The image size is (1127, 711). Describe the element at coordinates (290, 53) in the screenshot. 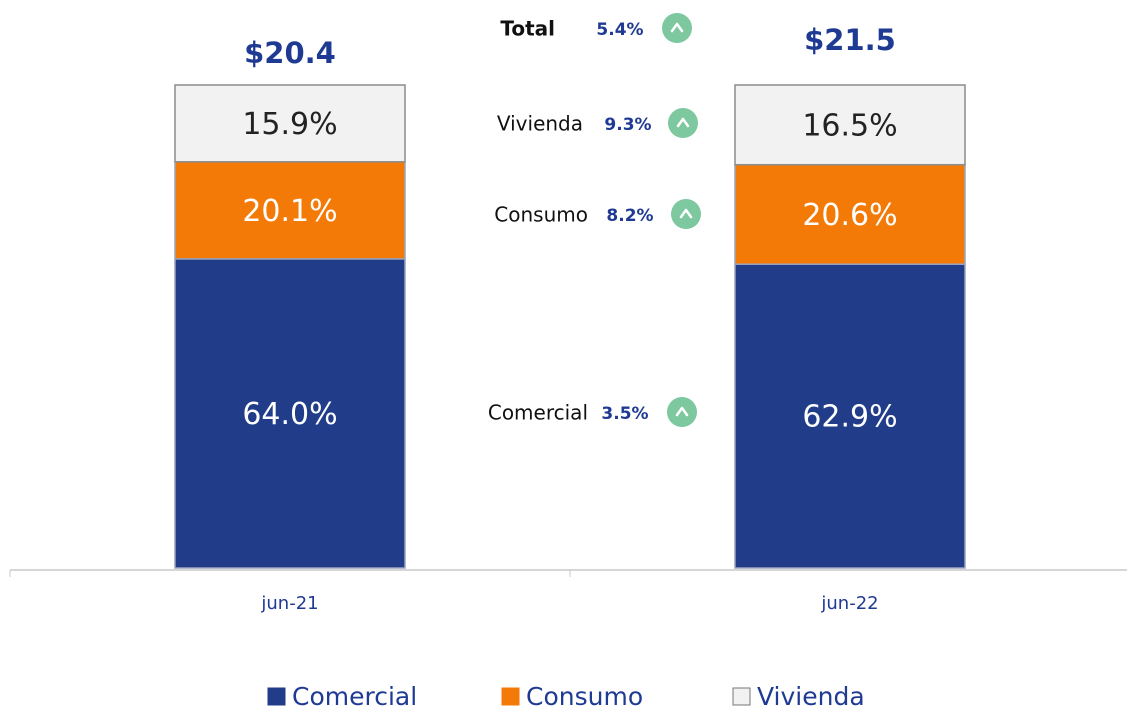

I see `total-label: $20.4` at that location.